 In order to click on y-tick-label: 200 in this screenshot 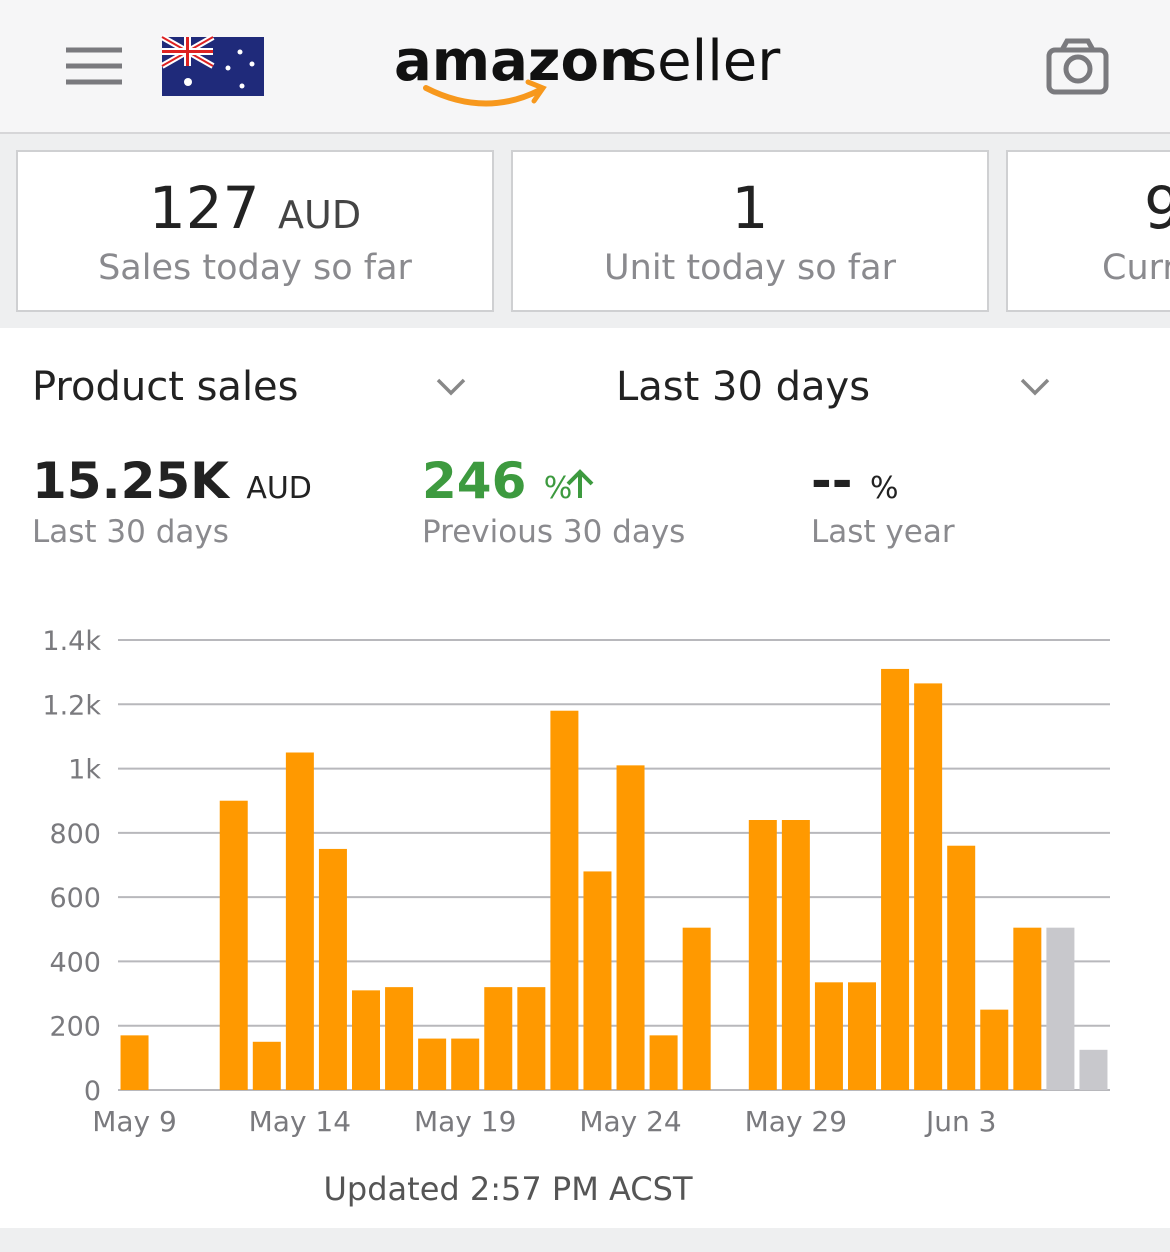, I will do `click(75, 1027)`.